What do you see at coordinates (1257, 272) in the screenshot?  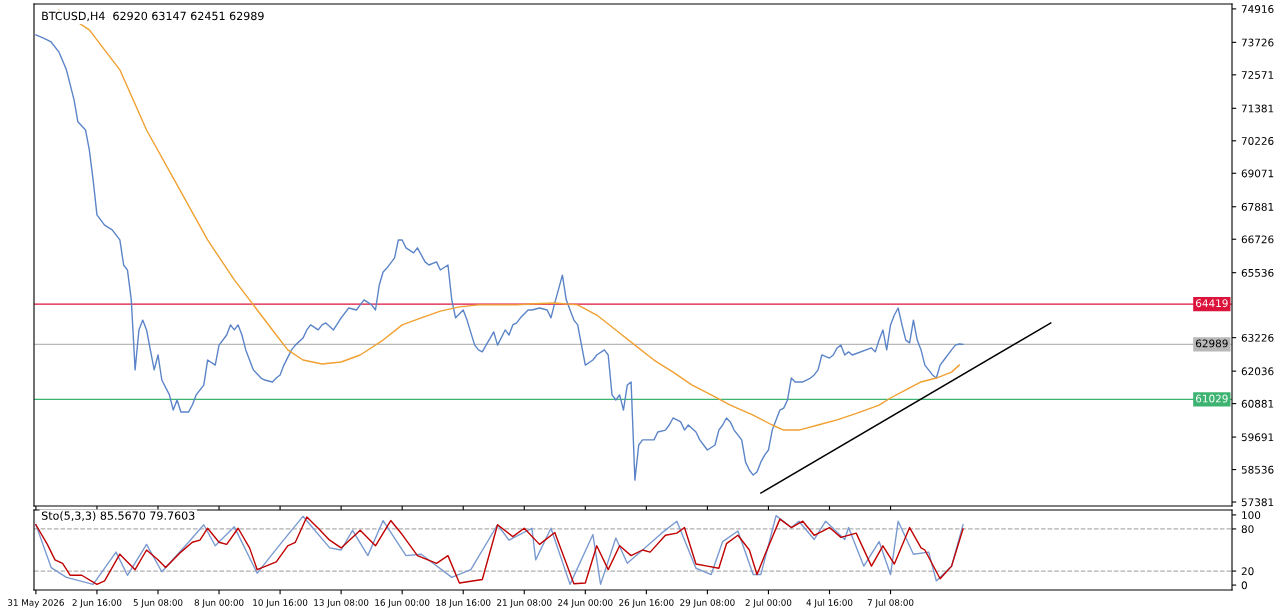 I see `y-tick-label: 65536` at bounding box center [1257, 272].